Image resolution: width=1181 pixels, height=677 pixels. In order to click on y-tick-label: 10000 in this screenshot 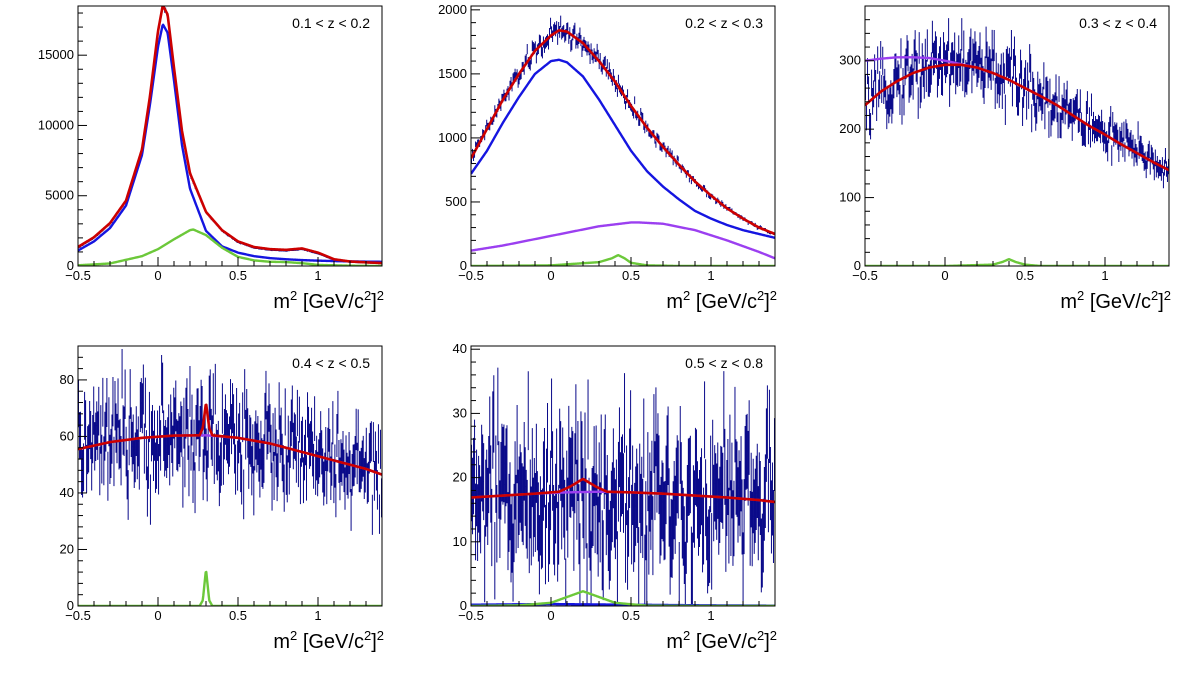, I will do `click(56, 124)`.